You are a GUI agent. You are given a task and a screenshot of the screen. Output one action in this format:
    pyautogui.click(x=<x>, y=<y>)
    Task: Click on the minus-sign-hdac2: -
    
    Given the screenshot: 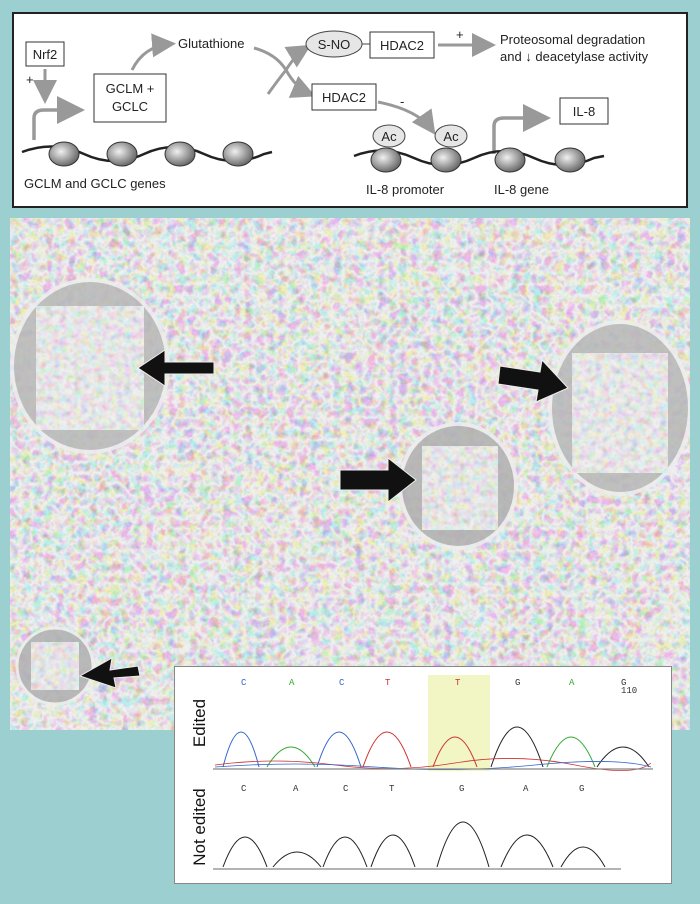 What is the action you would take?
    pyautogui.click(x=402, y=101)
    